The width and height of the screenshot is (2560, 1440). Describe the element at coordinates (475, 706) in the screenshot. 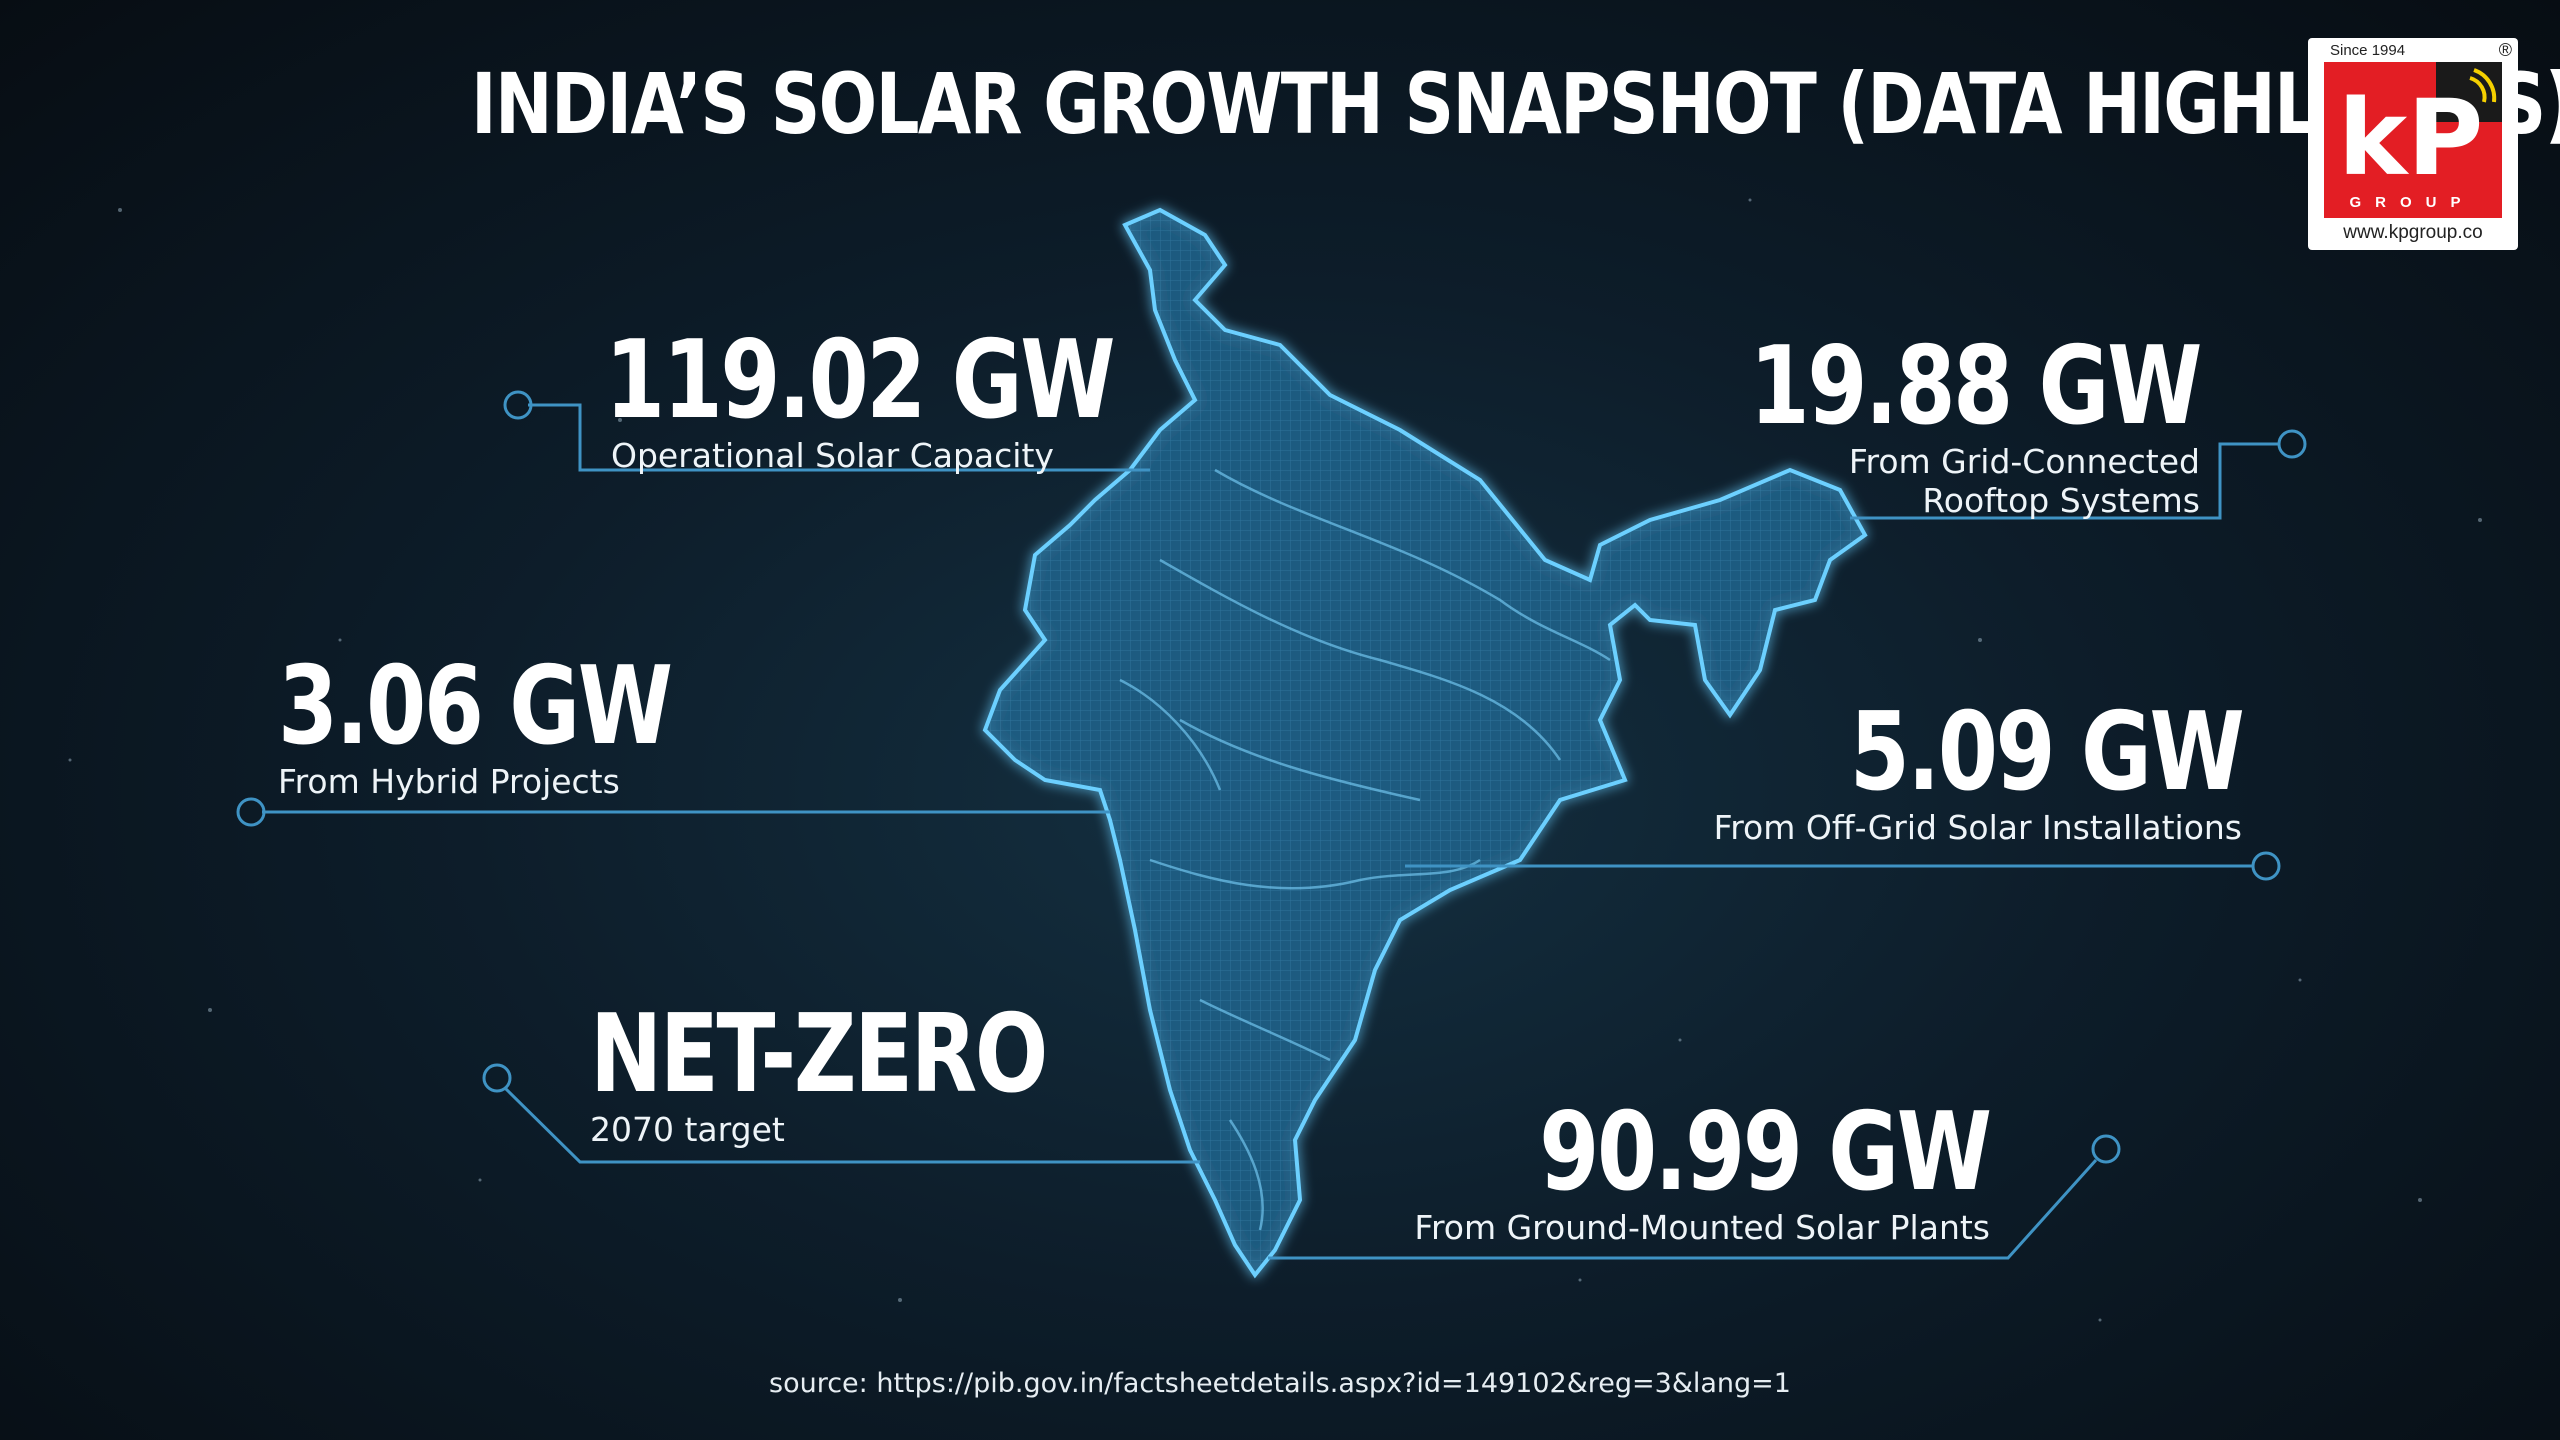

I see `stat-value: 3.06 GW` at that location.